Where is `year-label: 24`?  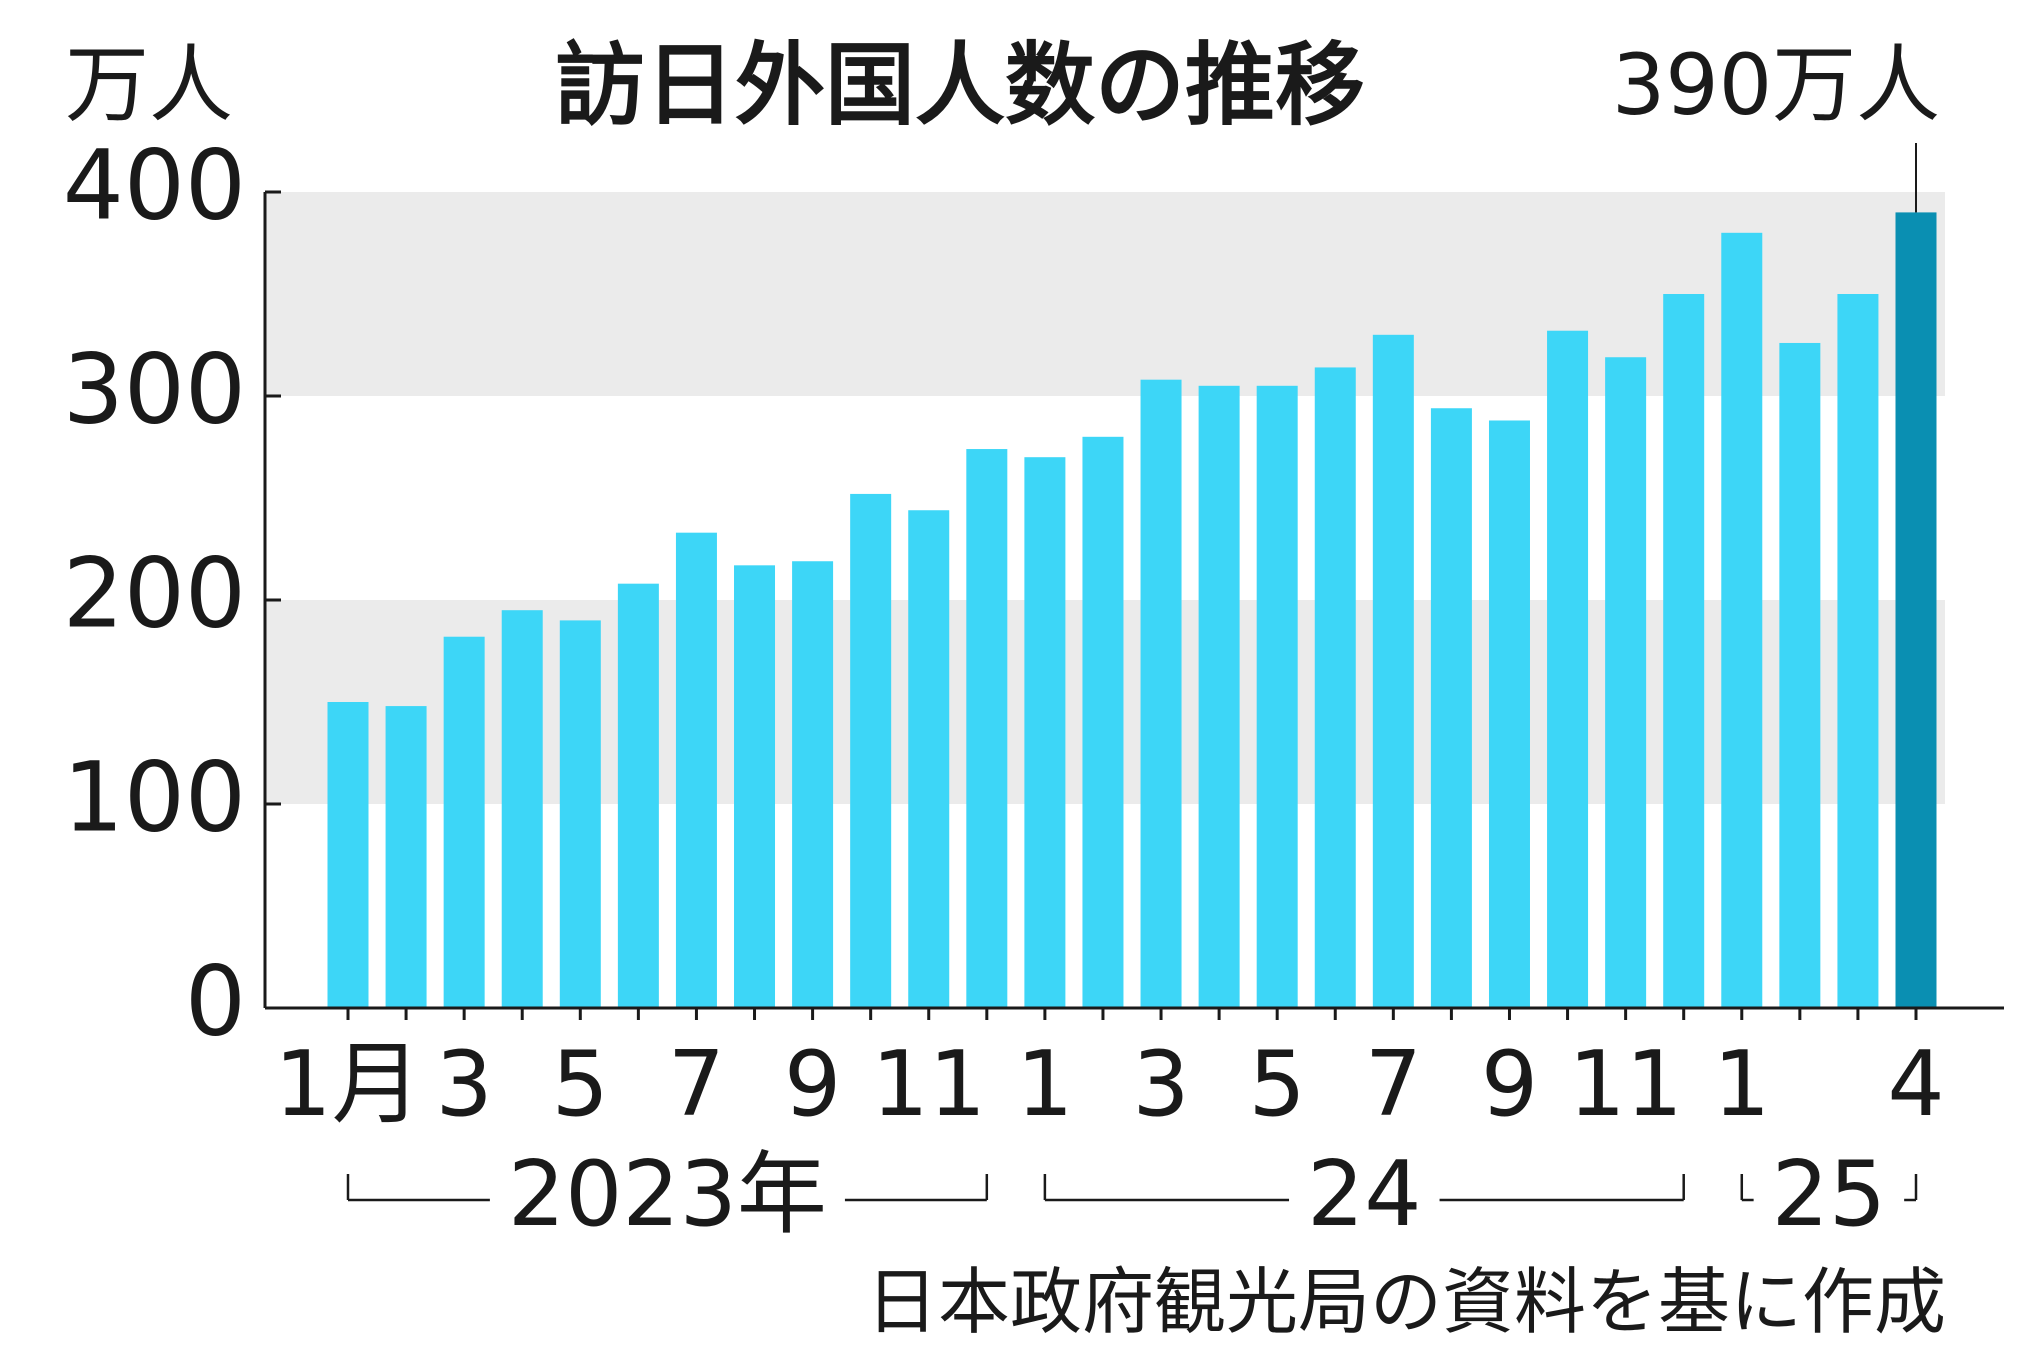
year-label: 24 is located at coordinates (1364, 1194).